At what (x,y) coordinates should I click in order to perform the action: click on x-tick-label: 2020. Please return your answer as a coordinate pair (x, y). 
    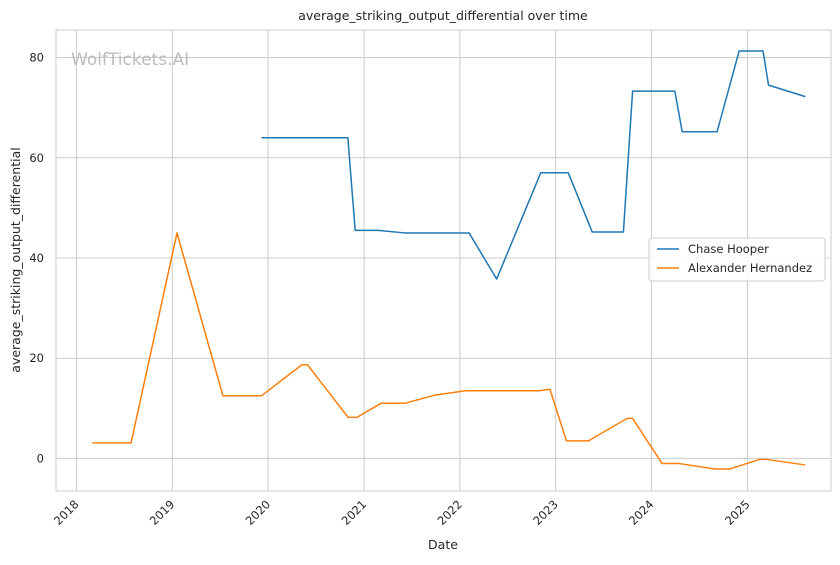
    Looking at the image, I should click on (258, 512).